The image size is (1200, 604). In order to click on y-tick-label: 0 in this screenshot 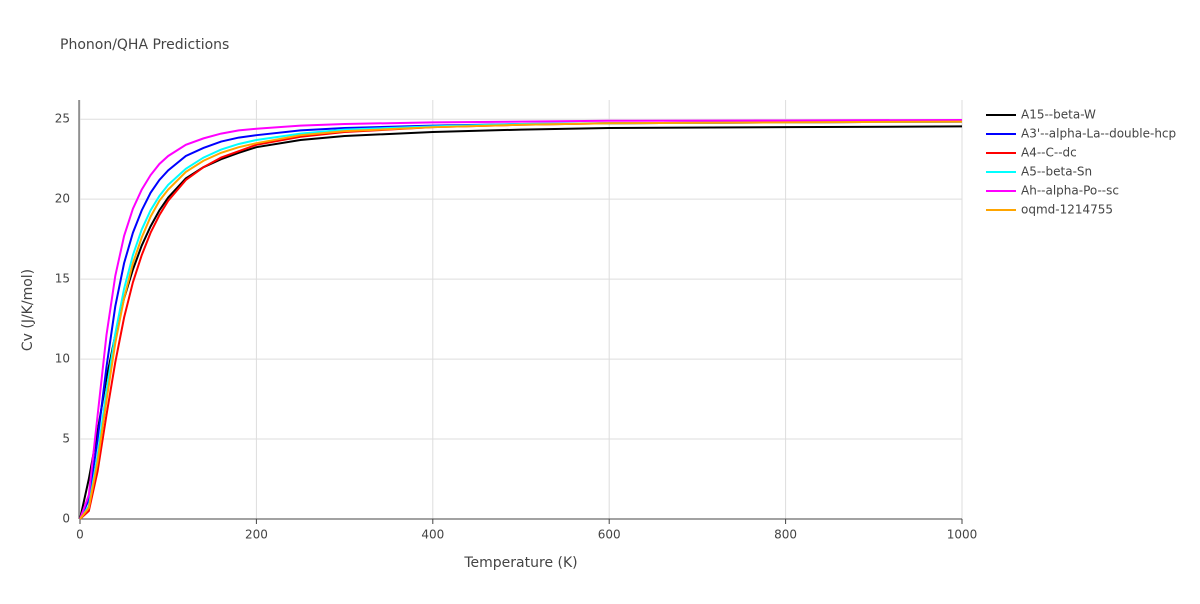, I will do `click(66, 519)`.